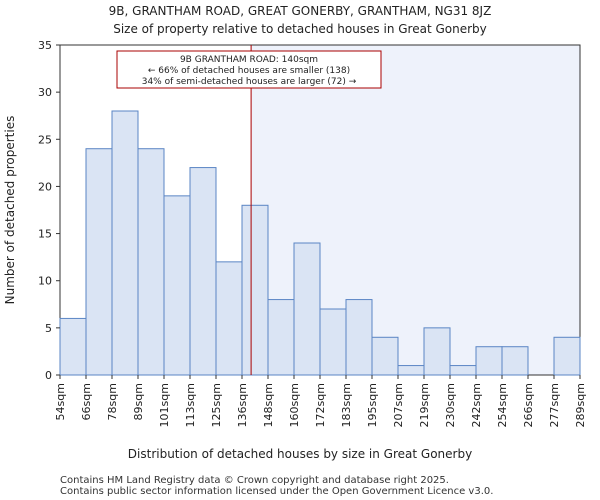 The image size is (600, 500). I want to click on x-tick-label: 242sqm, so click(476, 405).